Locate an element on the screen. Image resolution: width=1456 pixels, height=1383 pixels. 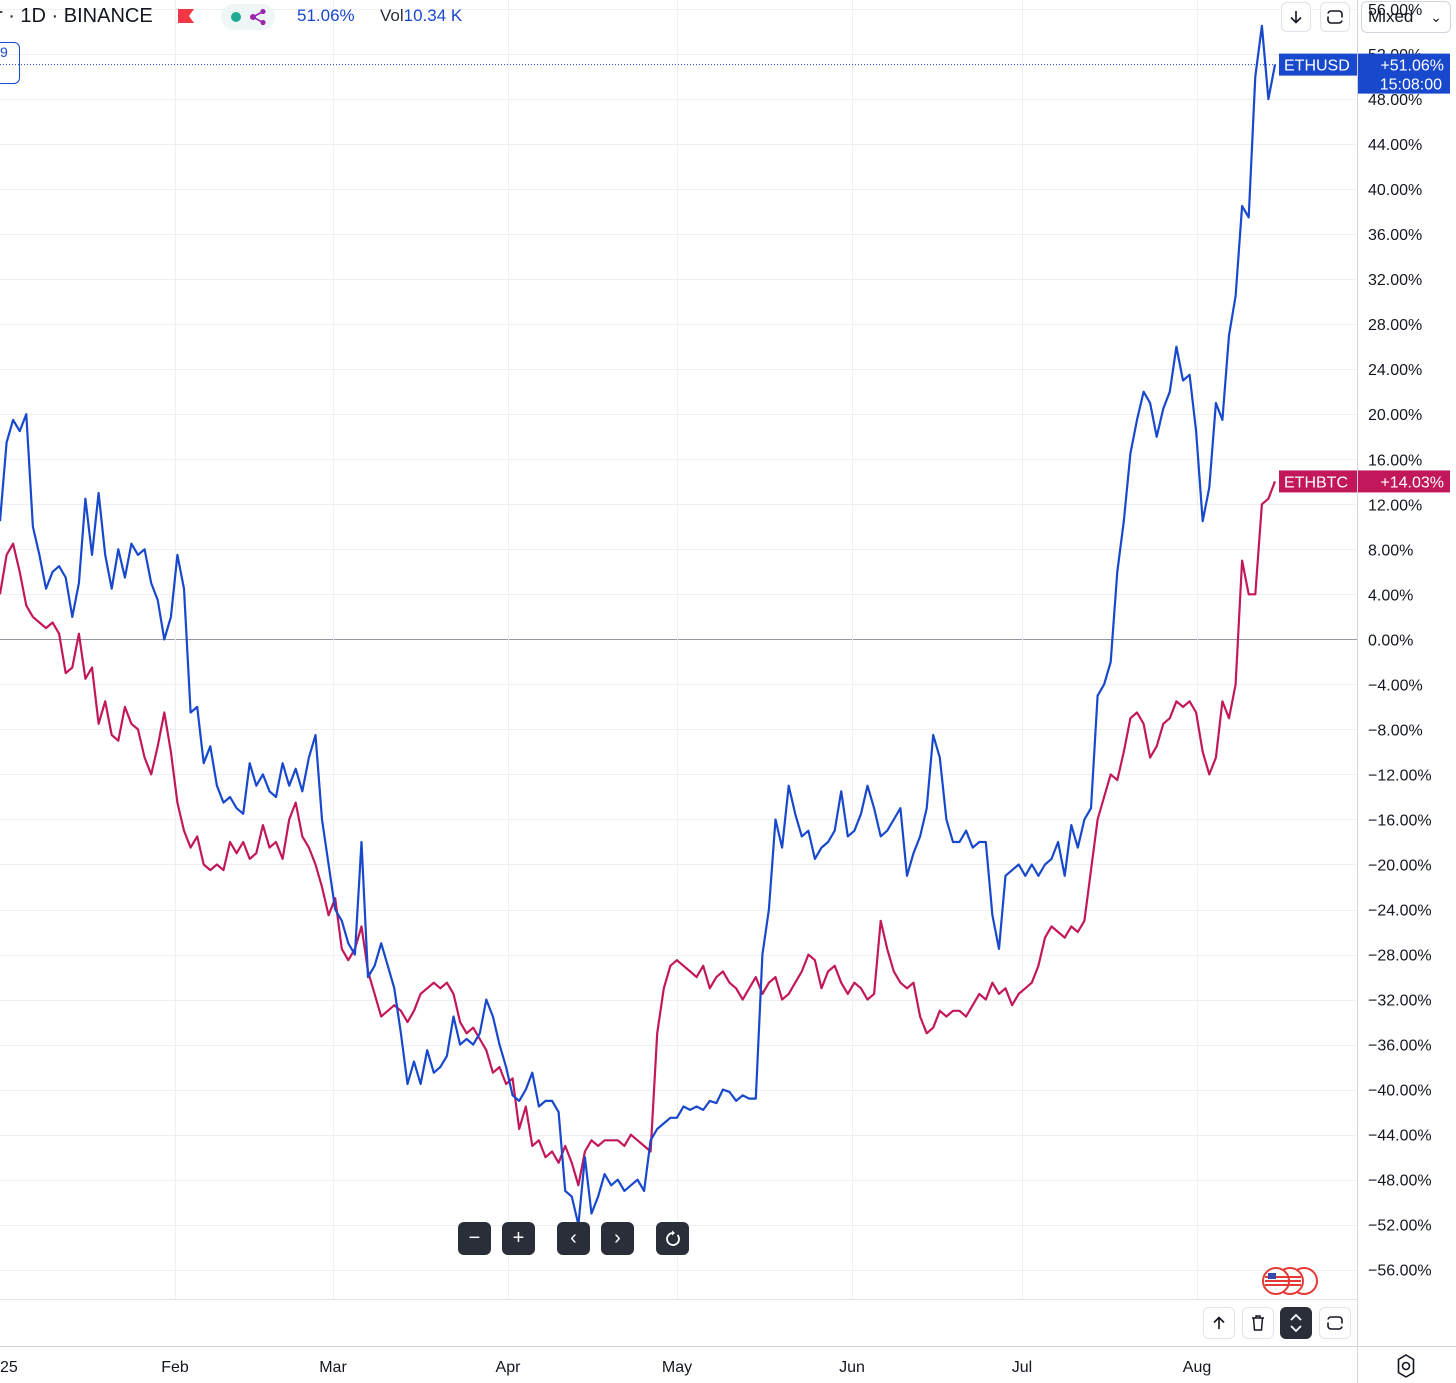
fullscreen-button is located at coordinates (1335, 17).